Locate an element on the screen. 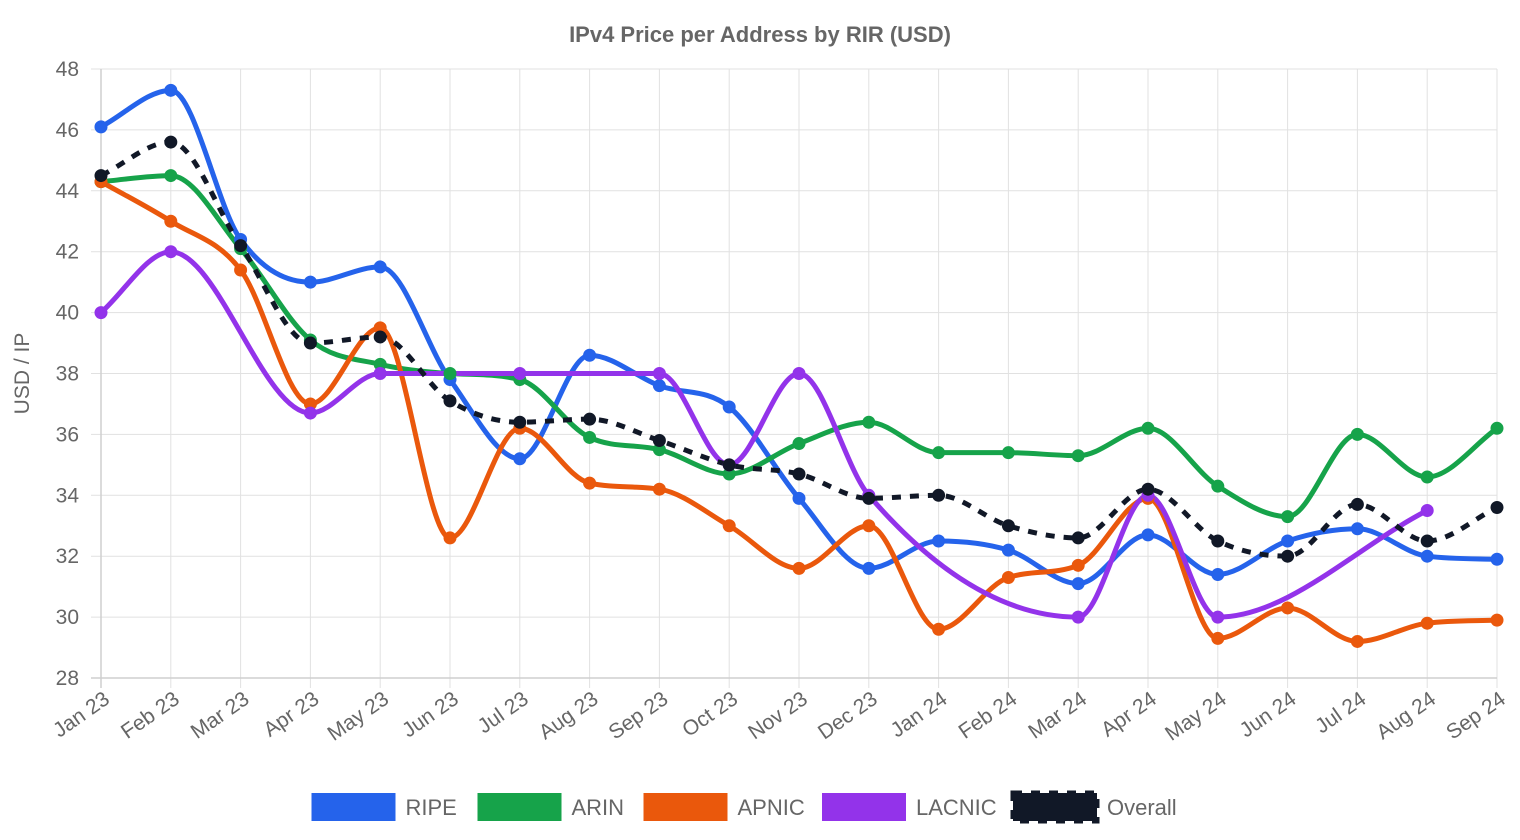 The width and height of the screenshot is (1520, 840). legend-label-arin: ARIN is located at coordinates (598, 807).